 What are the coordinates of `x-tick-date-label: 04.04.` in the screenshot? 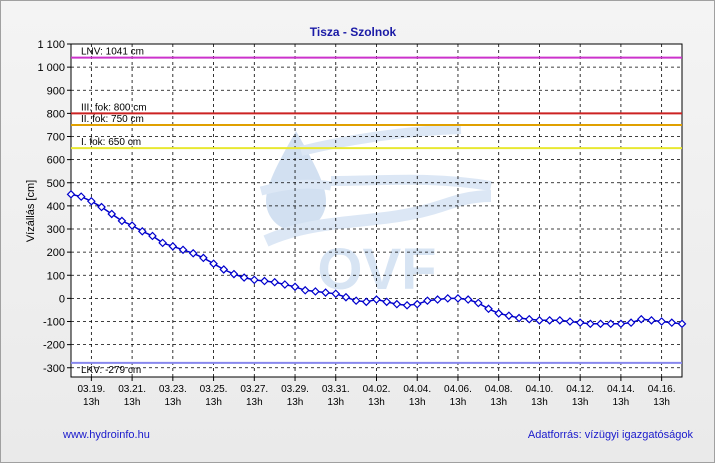 It's located at (417, 389).